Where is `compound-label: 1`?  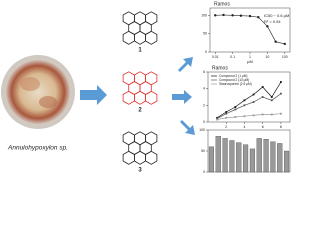 compound-label: 1 is located at coordinates (140, 51).